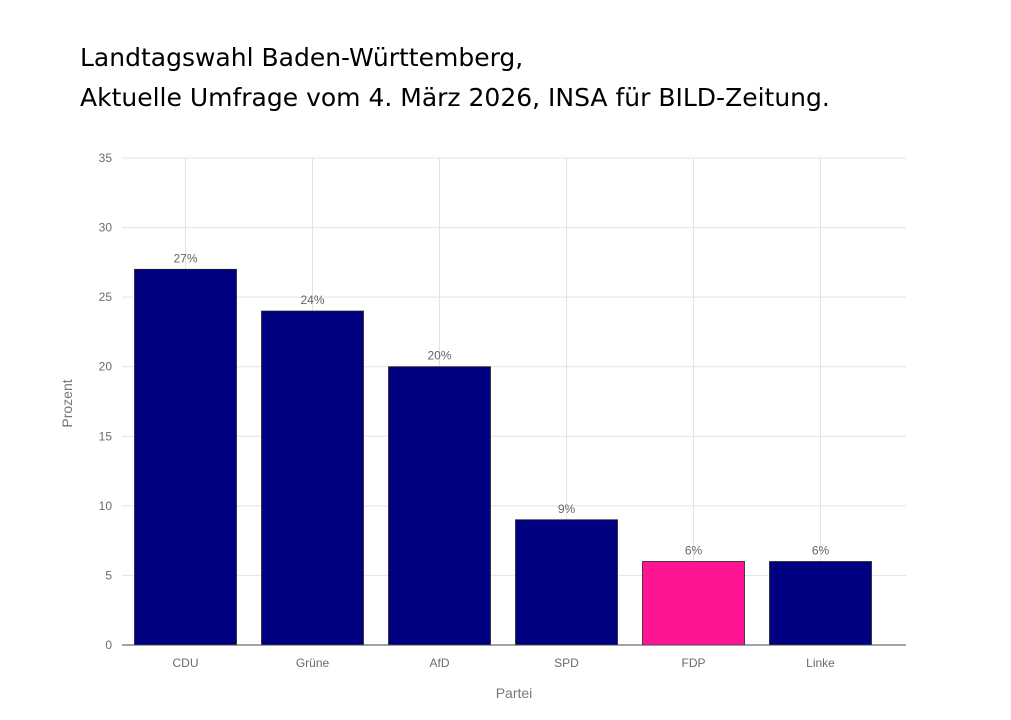  What do you see at coordinates (186, 663) in the screenshot?
I see `x-tick-label: CDU` at bounding box center [186, 663].